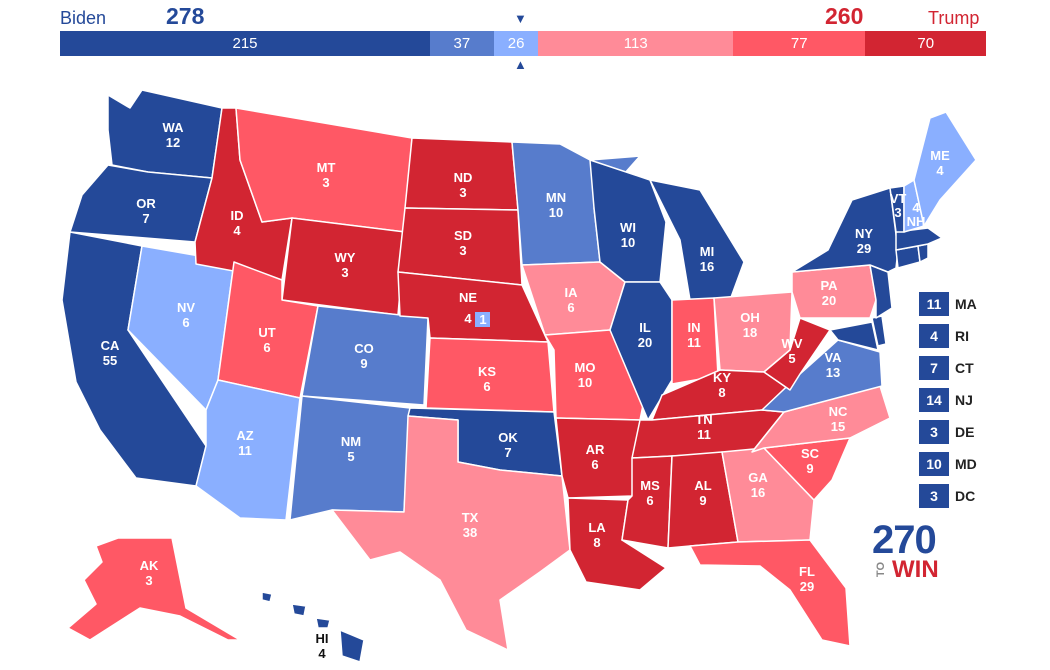 The height and width of the screenshot is (670, 1050). I want to click on small-state-name: RI, so click(962, 336).